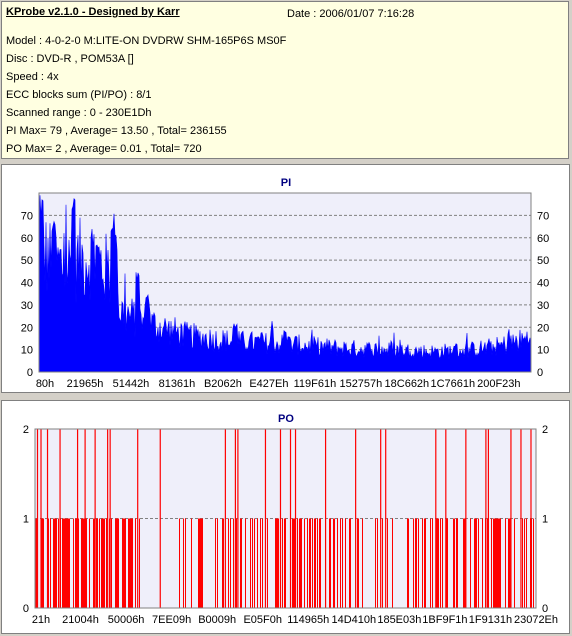  I want to click on pi-xtick: 21965h, so click(85, 384).